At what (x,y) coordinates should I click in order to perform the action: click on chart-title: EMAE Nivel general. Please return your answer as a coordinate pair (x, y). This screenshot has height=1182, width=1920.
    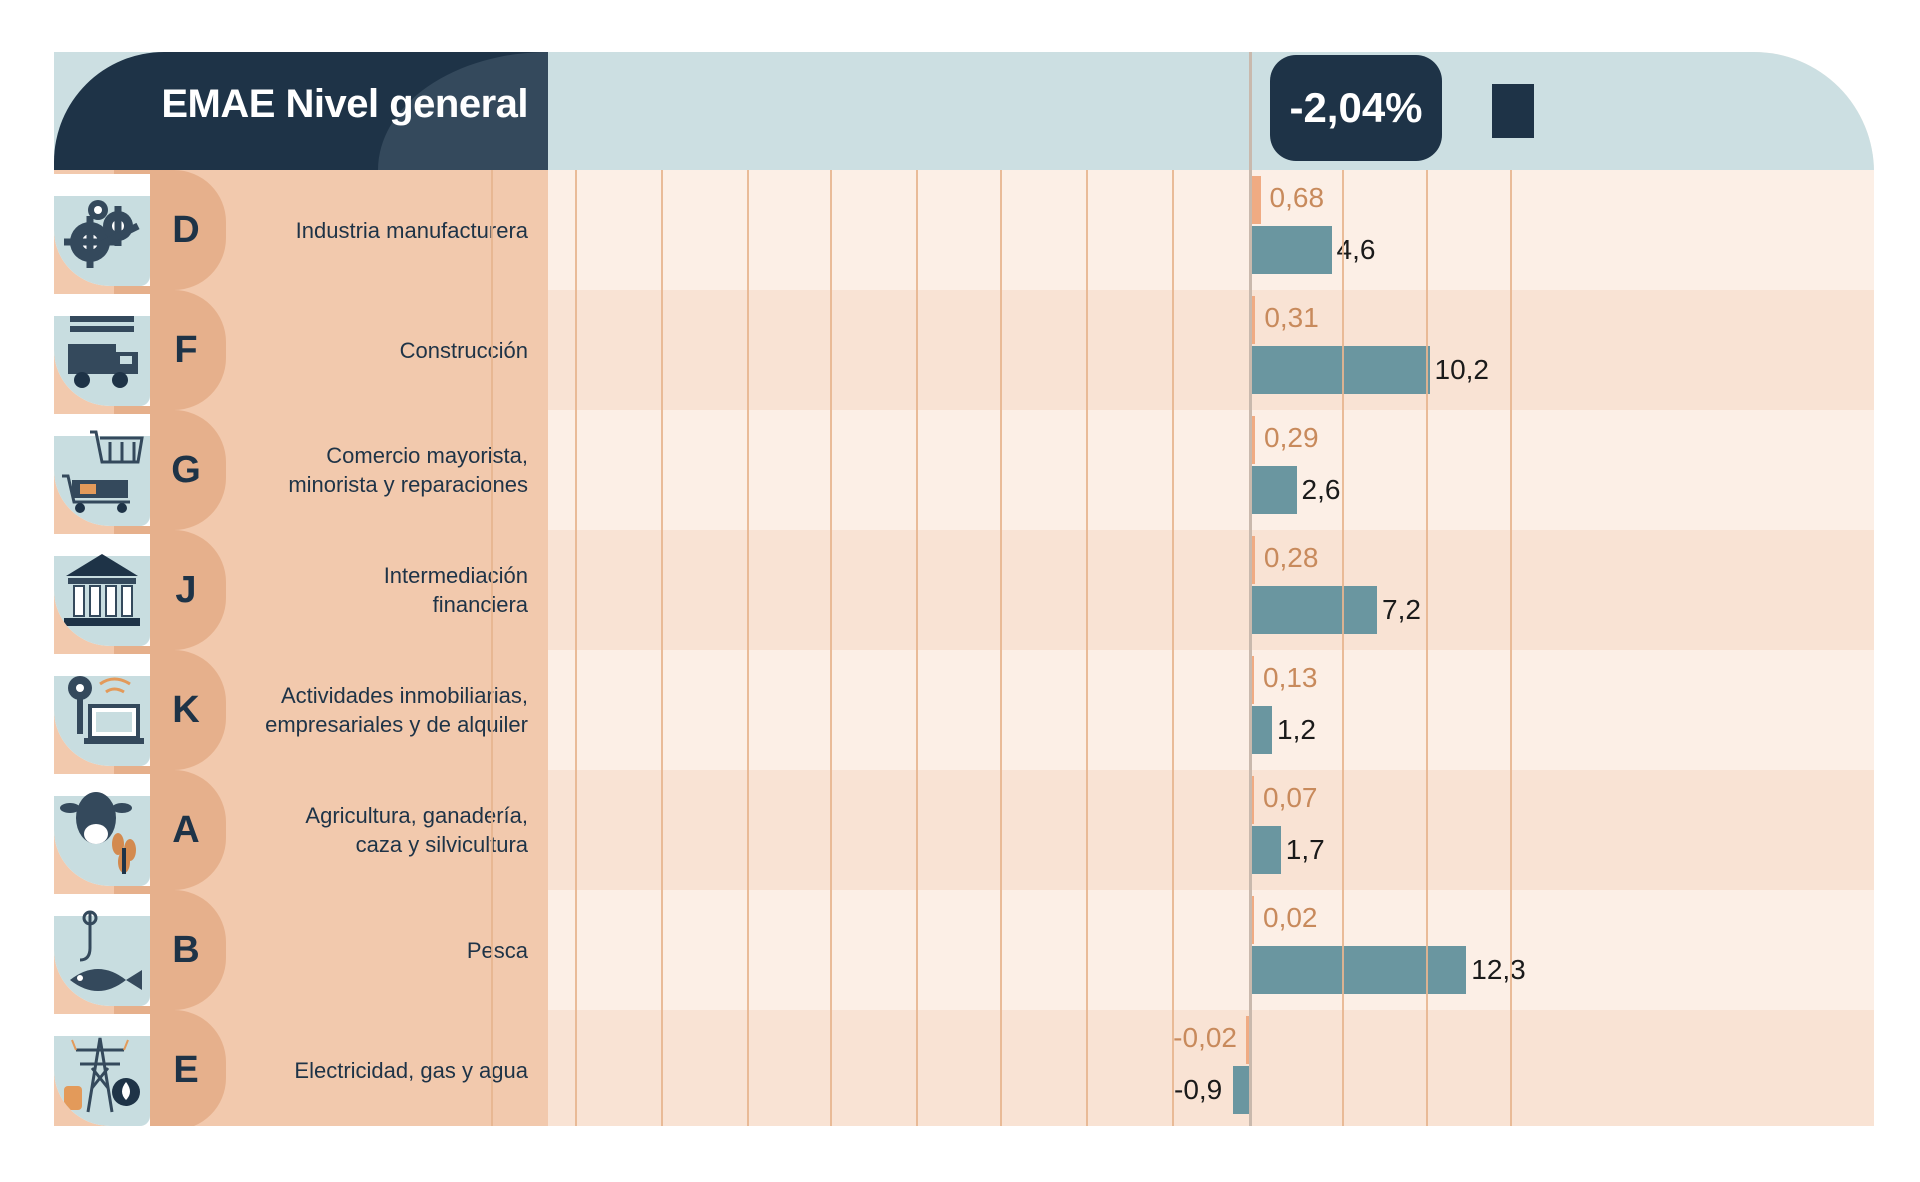
    Looking at the image, I should click on (344, 104).